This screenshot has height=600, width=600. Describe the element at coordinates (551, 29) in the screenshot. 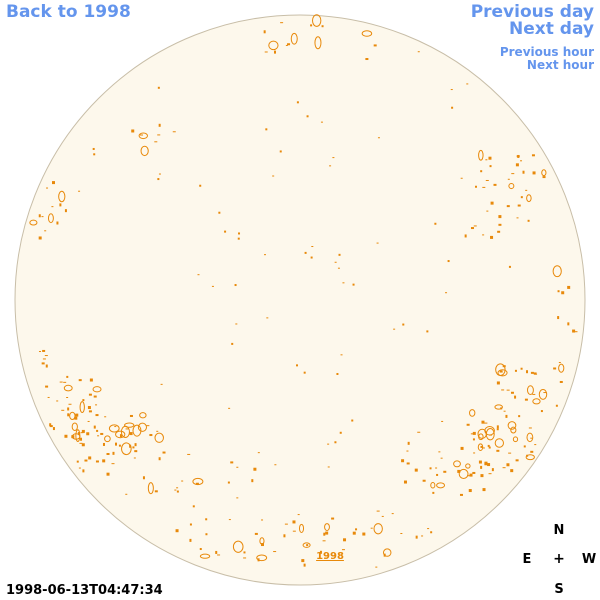

I see `next-day-link: Next day` at that location.